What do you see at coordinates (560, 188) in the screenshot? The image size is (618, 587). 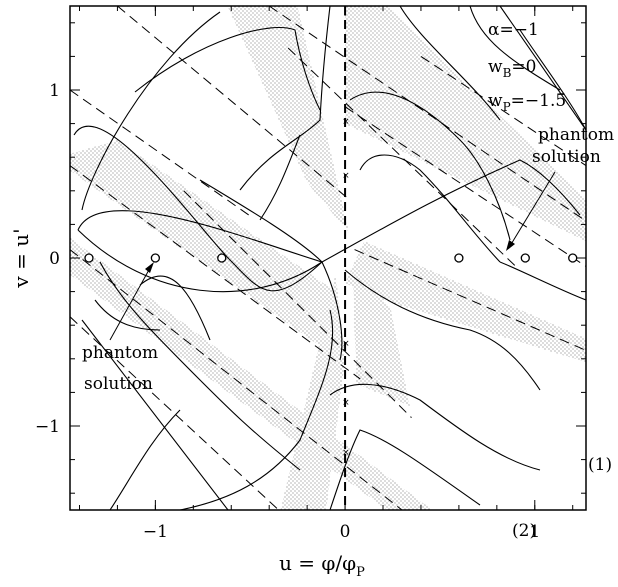 I see `annotation-right: phantom solution` at bounding box center [560, 188].